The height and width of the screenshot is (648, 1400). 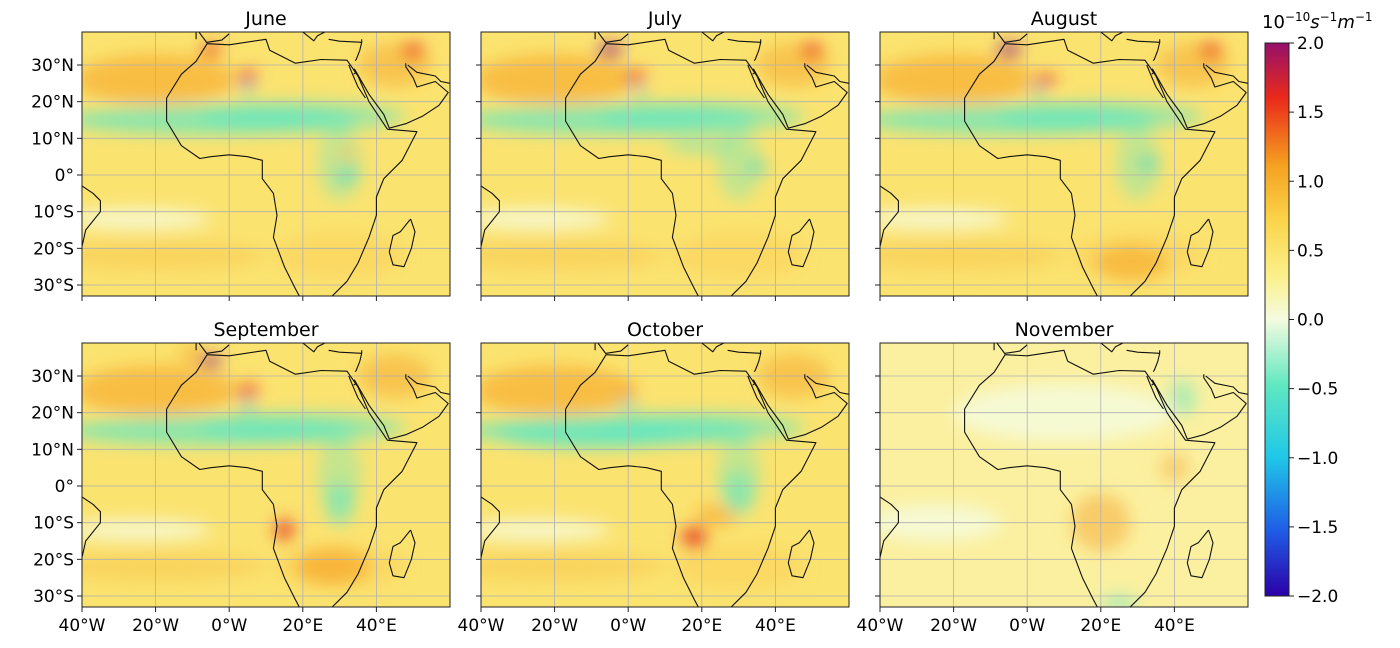 What do you see at coordinates (664, 19) in the screenshot?
I see `panel-title: July` at bounding box center [664, 19].